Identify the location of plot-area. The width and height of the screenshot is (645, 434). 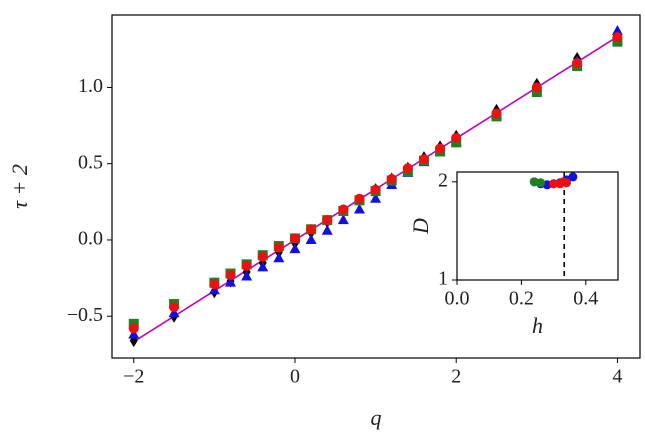
(537, 226).